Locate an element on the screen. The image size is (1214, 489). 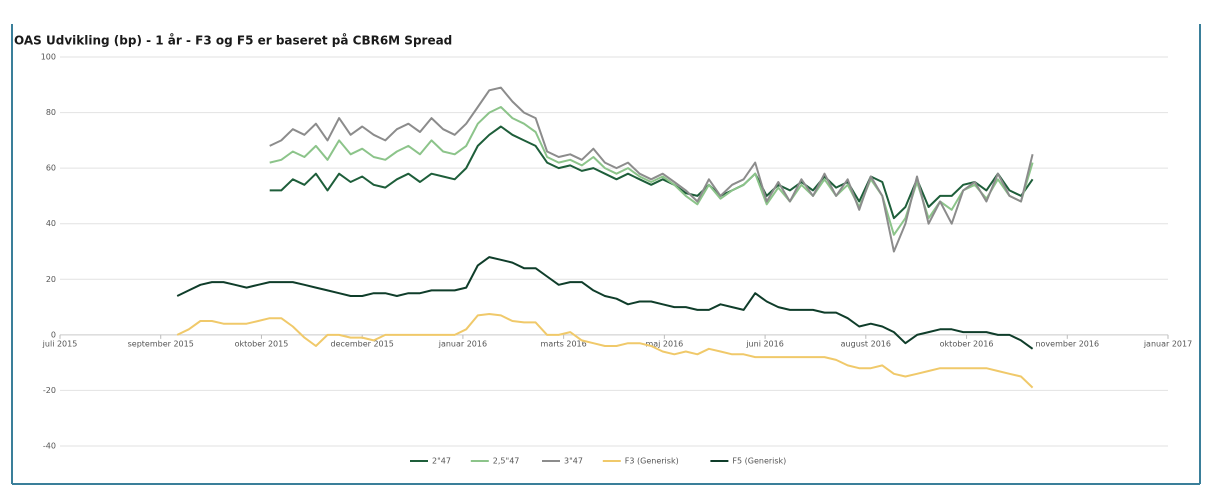
x-tick-label: januar 2016 is located at coordinates (462, 343).